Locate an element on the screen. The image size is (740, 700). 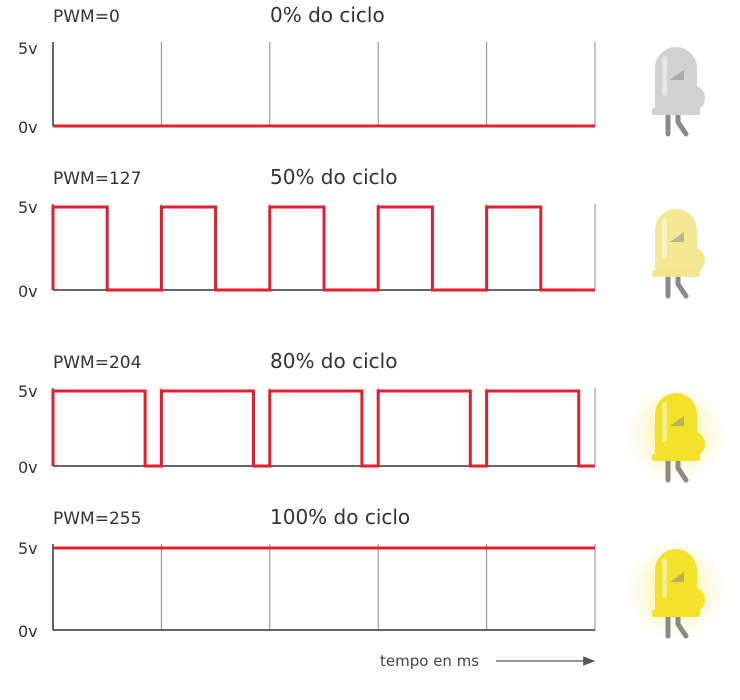
pwm-label: PWM=127 is located at coordinates (97, 179).